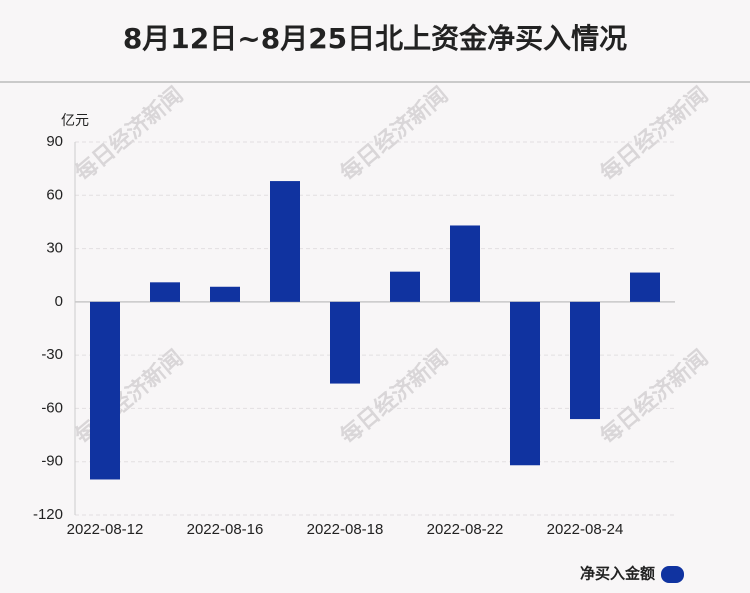 The image size is (750, 593). I want to click on y-tick-label: 0, so click(59, 301).